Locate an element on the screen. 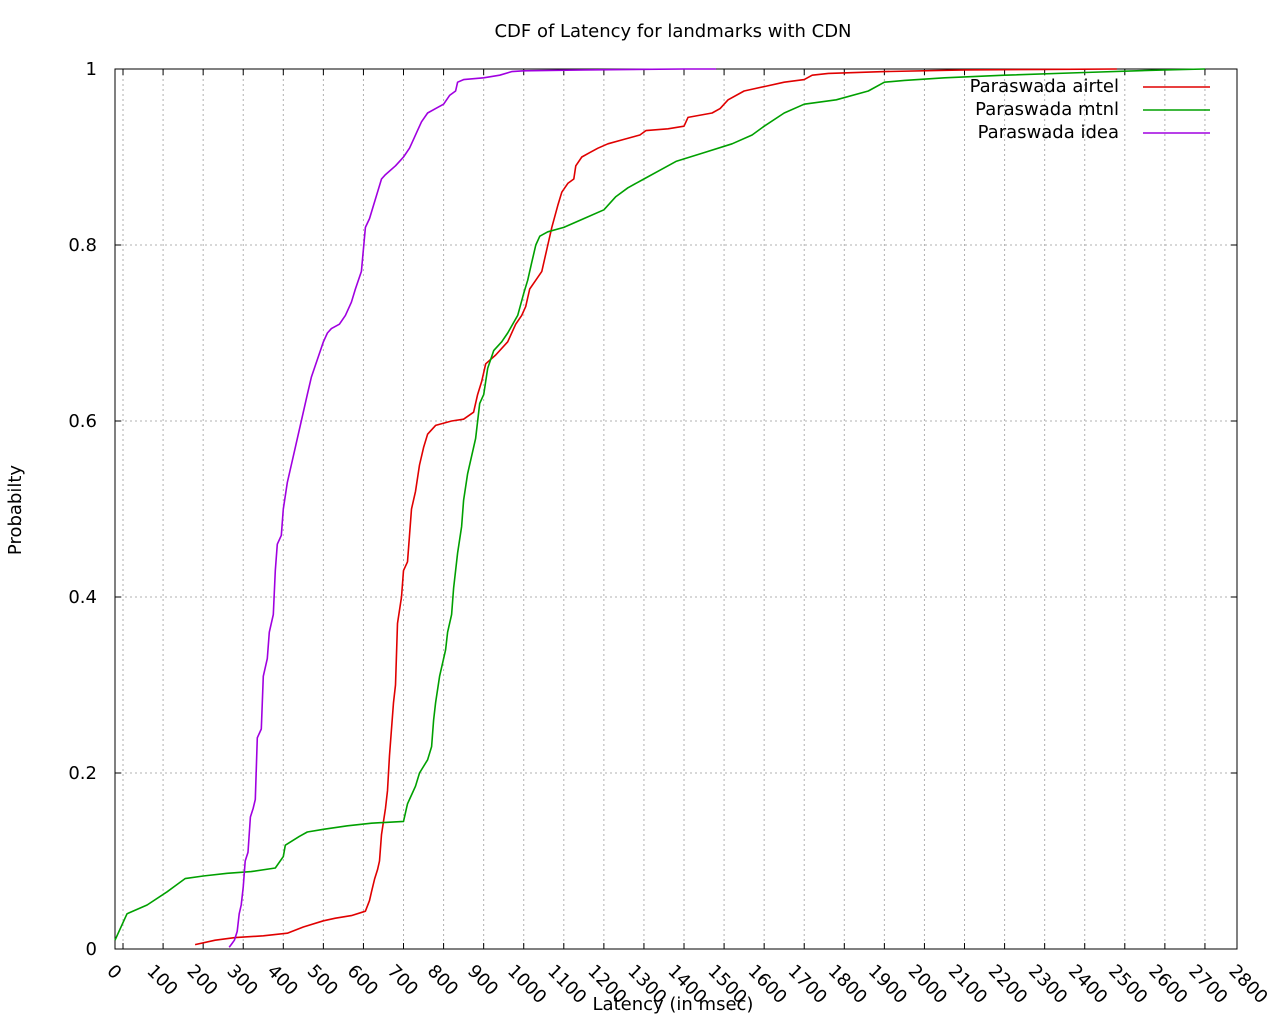 Image resolution: width=1280 pixels, height=1024 pixels. legend-label: Paraswada mtnl is located at coordinates (1047, 109).